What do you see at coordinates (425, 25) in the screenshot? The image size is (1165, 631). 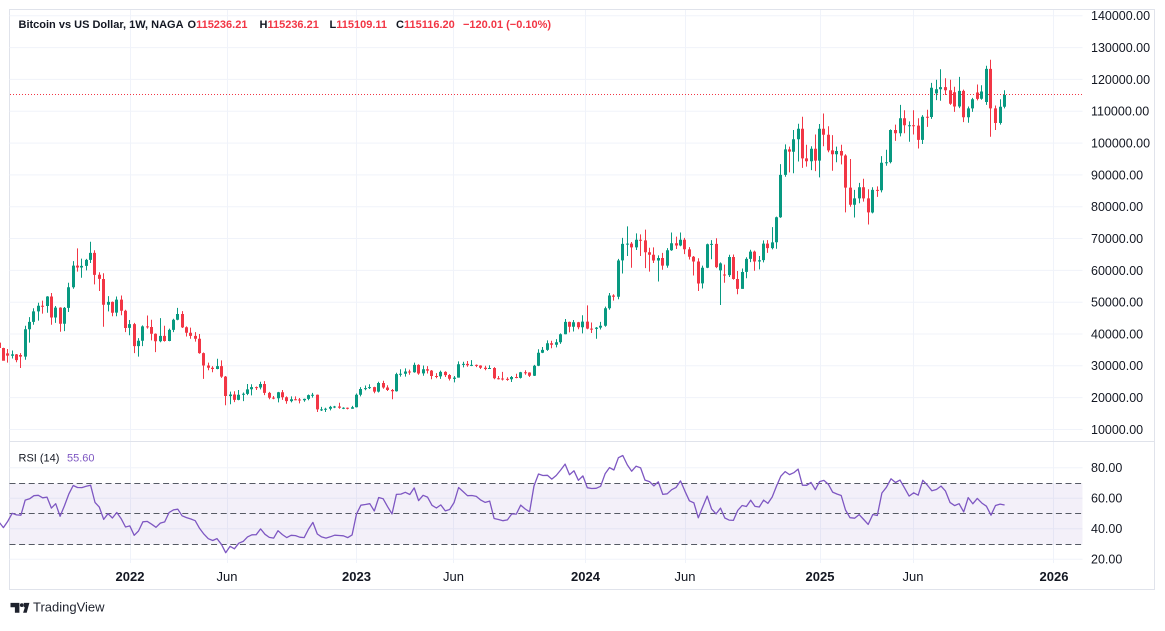 I see `svg-text: C115116.20` at bounding box center [425, 25].